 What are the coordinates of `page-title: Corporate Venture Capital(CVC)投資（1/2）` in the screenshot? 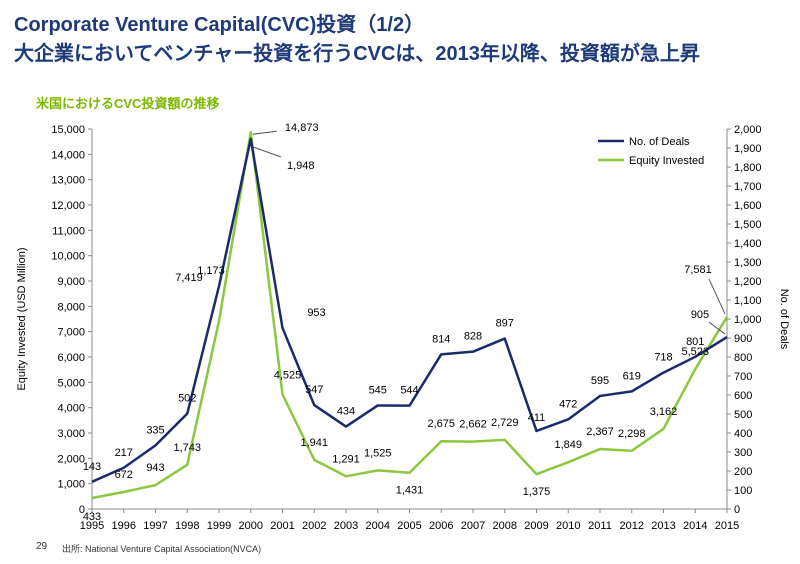 It's located at (219, 25).